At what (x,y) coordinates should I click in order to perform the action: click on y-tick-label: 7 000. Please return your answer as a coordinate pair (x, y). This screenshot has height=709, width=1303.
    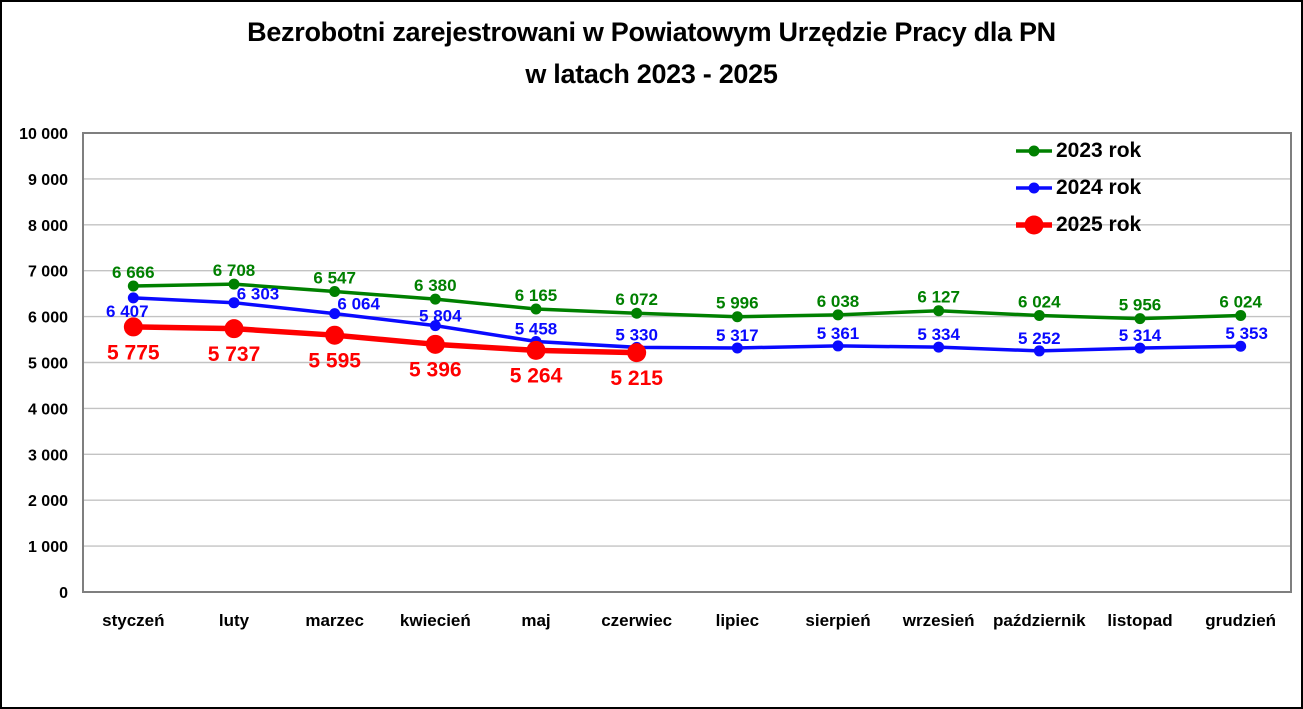
    Looking at the image, I should click on (48, 272).